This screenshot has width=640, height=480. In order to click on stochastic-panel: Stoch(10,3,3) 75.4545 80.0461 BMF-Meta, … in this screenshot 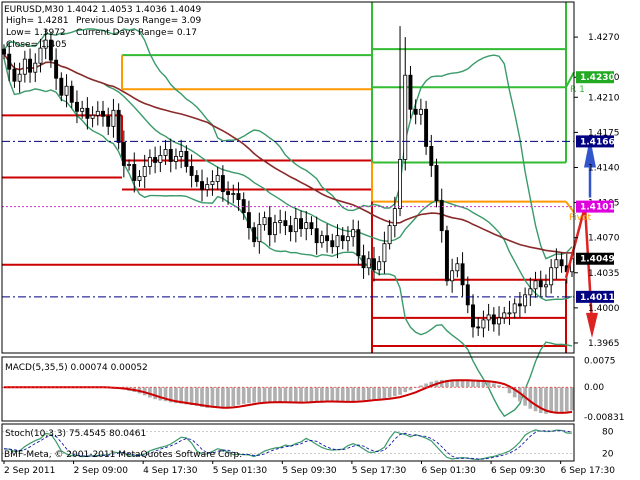, I will do `click(308, 444)`.